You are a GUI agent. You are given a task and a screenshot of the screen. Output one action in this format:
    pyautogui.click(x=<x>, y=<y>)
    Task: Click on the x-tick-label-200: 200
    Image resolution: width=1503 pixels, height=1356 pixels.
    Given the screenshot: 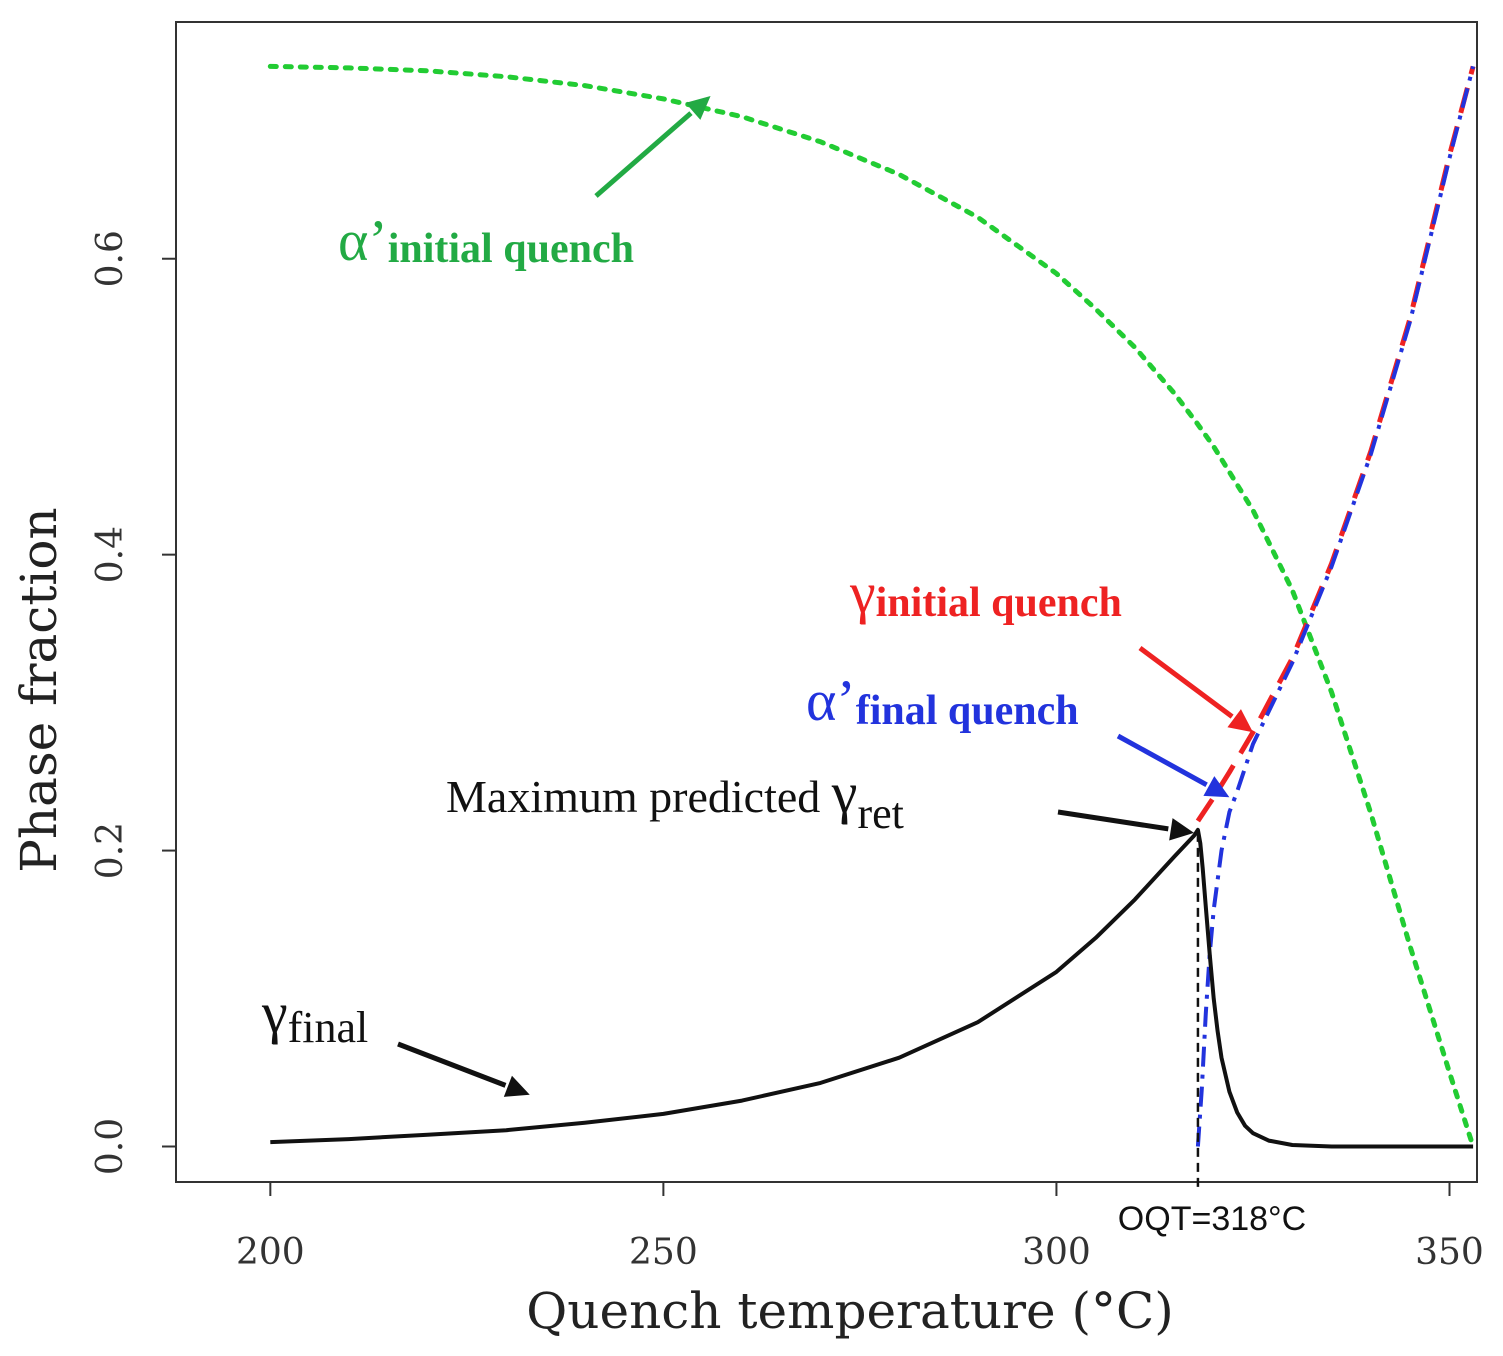 What is the action you would take?
    pyautogui.click(x=270, y=1252)
    